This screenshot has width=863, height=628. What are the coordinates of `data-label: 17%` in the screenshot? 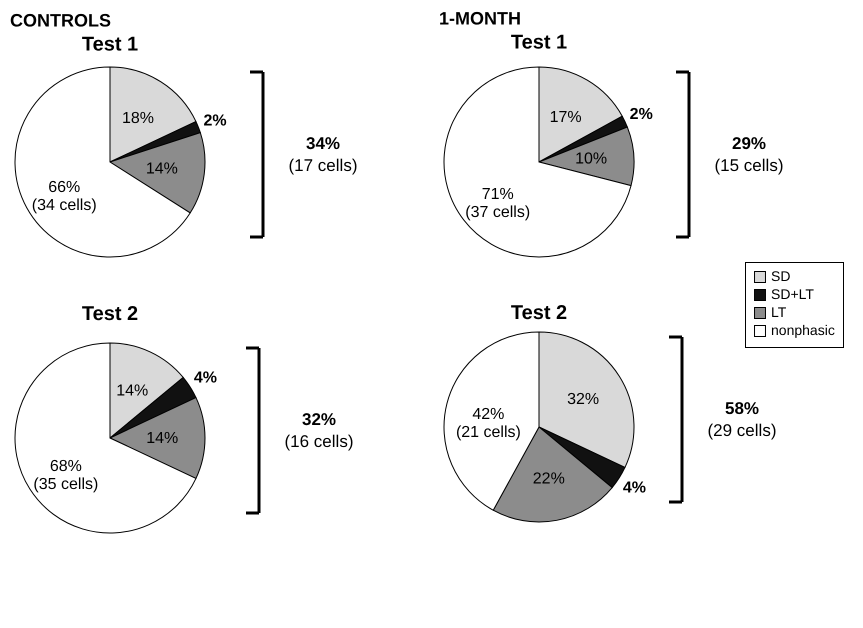 It's located at (566, 117).